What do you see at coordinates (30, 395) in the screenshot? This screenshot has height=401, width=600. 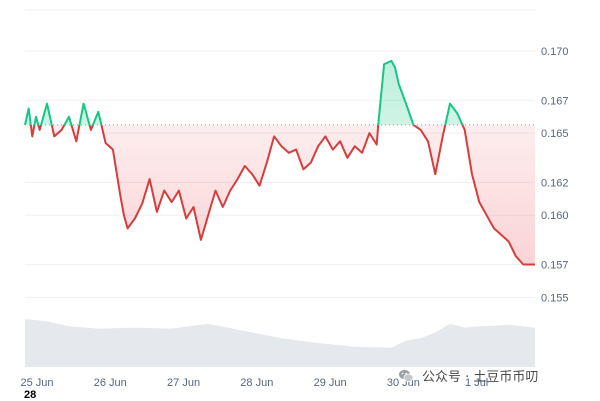 I see `footer-label: 28` at bounding box center [30, 395].